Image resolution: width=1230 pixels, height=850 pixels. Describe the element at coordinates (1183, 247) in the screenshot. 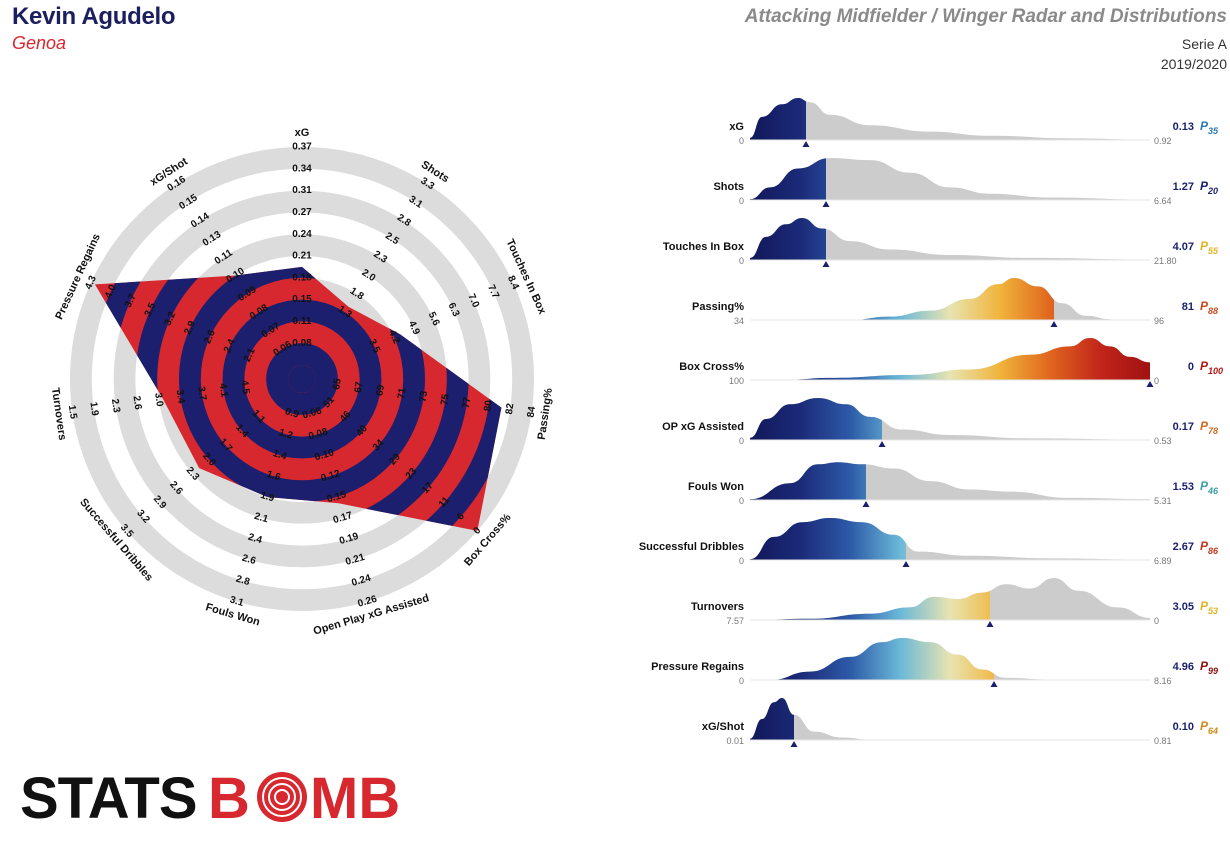

I see `distribution-value: 4.07` at that location.